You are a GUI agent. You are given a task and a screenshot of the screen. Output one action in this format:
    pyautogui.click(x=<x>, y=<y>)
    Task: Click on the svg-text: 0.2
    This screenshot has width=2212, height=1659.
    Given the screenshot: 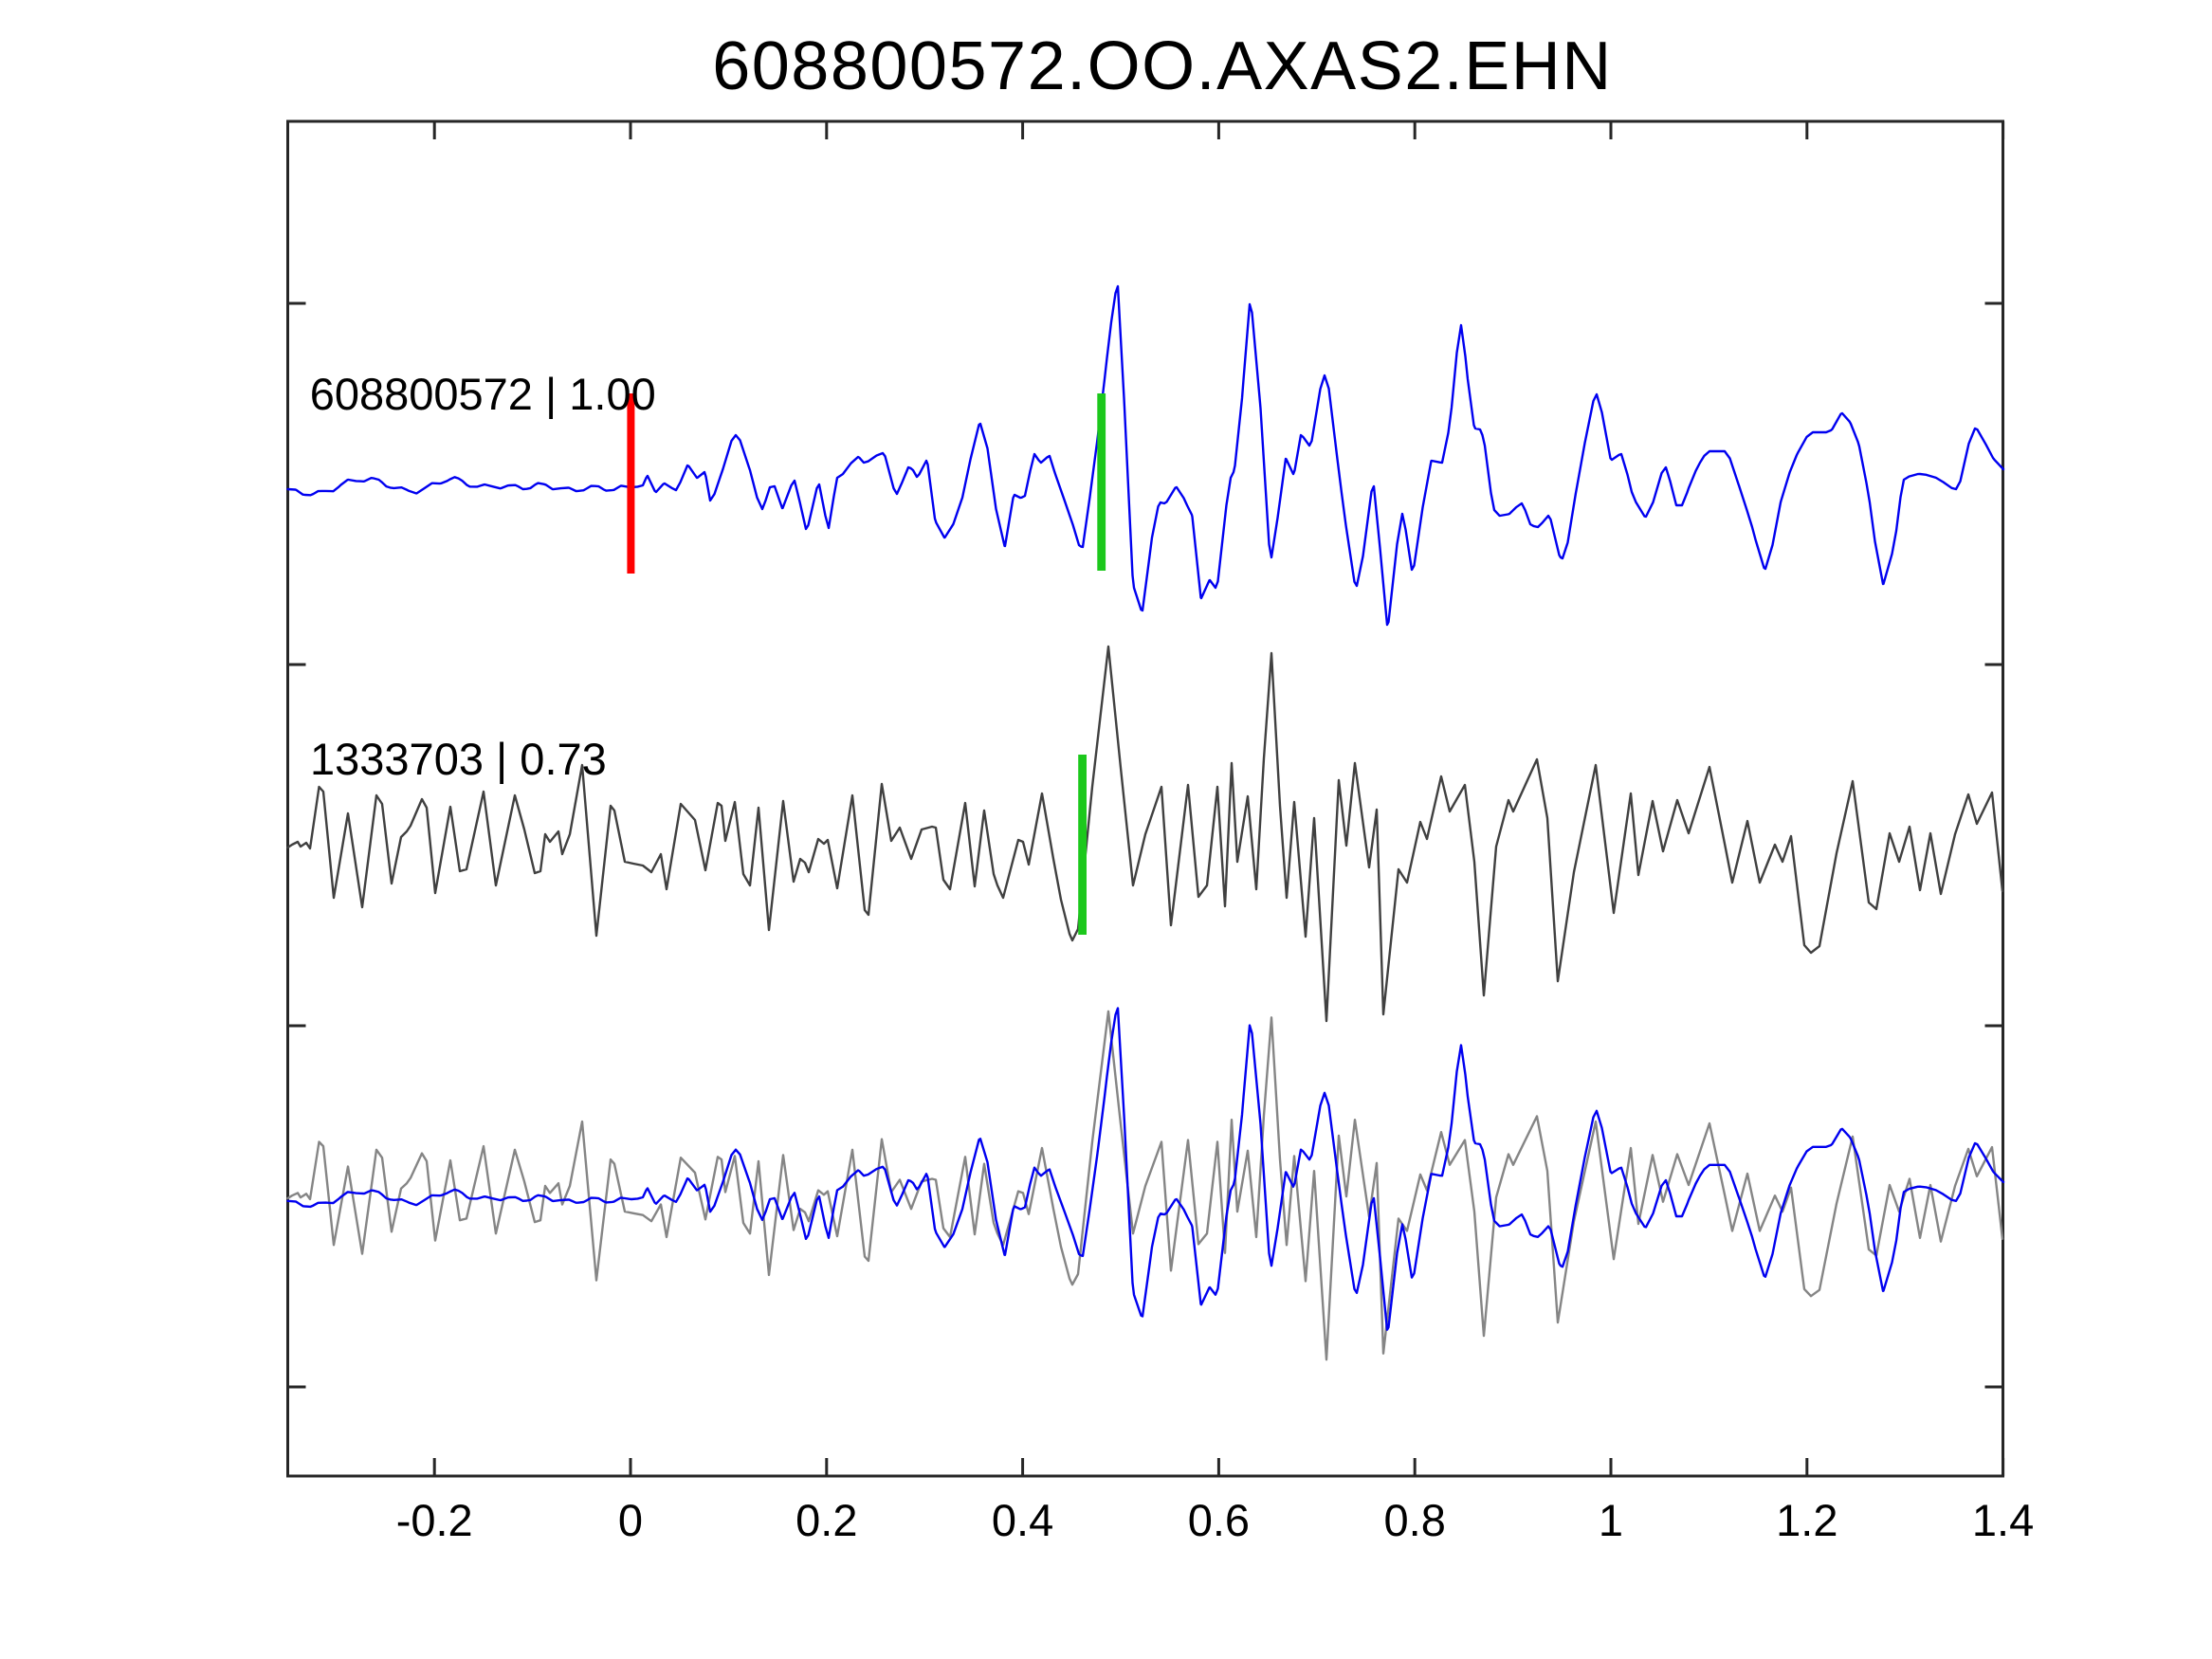 What is the action you would take?
    pyautogui.click(x=826, y=1520)
    